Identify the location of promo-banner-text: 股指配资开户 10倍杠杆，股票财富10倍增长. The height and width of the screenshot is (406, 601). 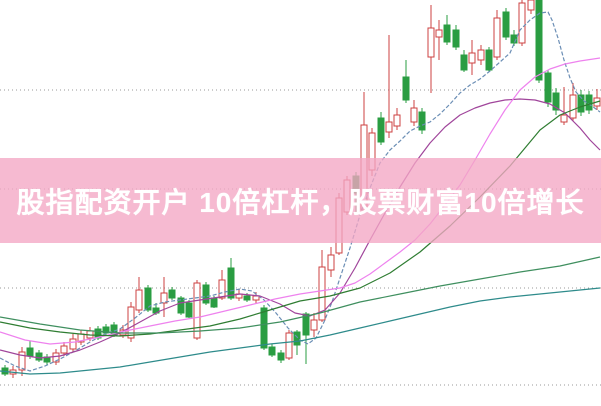
(300, 202).